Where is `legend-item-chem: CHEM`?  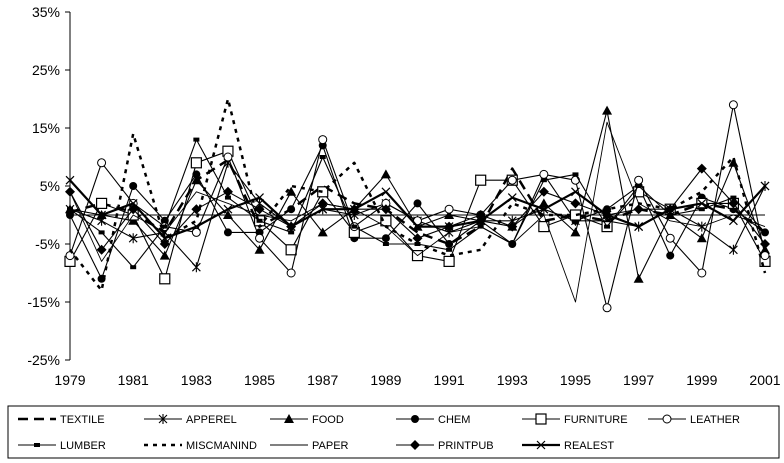 legend-item-chem: CHEM is located at coordinates (433, 420).